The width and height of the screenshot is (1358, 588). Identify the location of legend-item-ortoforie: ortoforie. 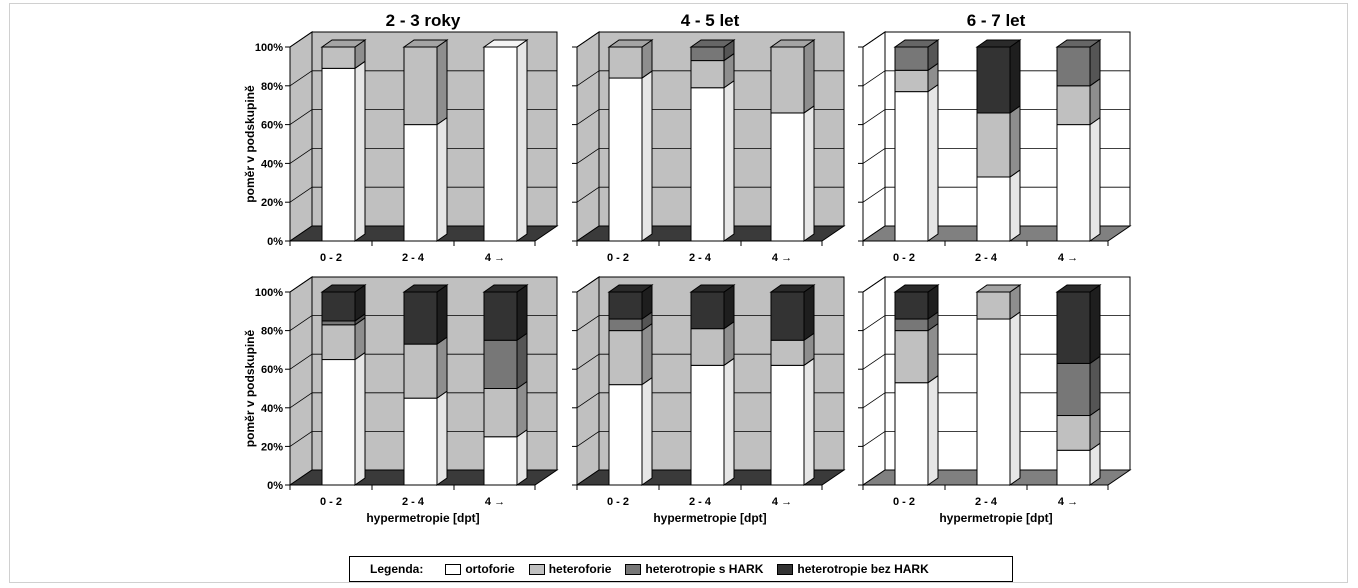
(480, 569).